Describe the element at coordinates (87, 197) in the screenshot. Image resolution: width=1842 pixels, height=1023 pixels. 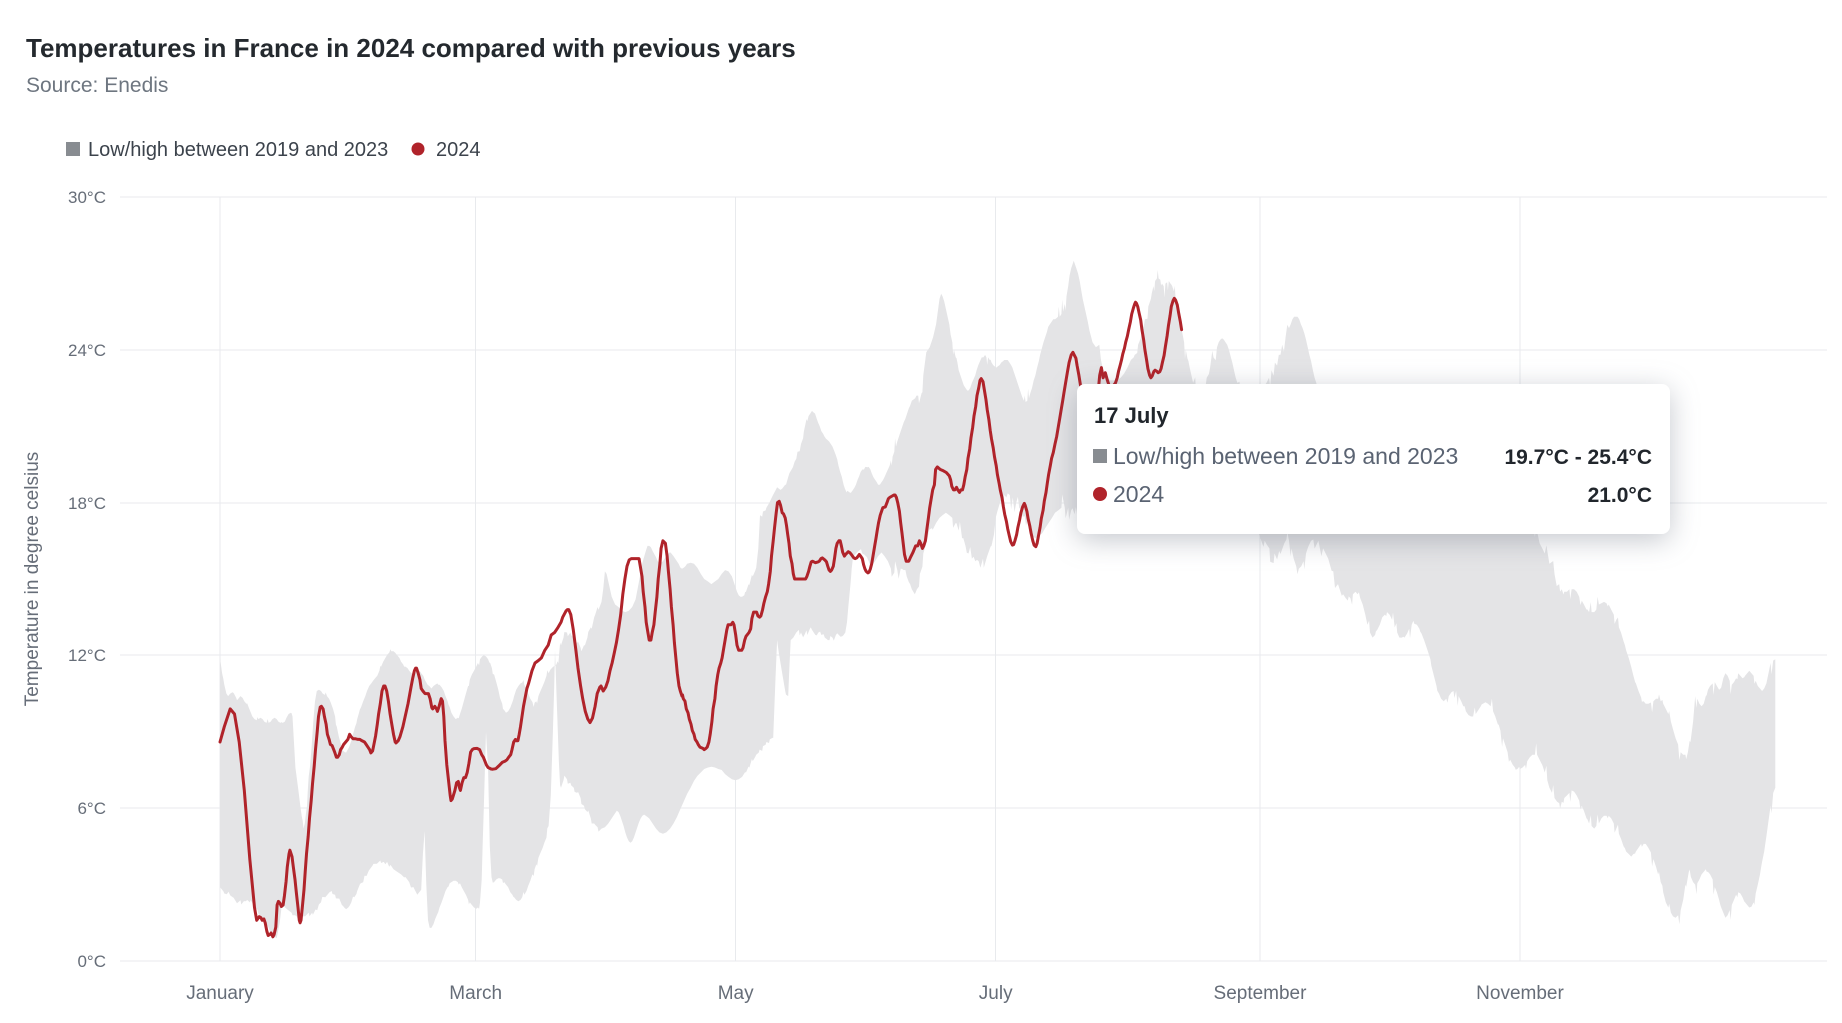
I see `svg-text: 30°C` at that location.